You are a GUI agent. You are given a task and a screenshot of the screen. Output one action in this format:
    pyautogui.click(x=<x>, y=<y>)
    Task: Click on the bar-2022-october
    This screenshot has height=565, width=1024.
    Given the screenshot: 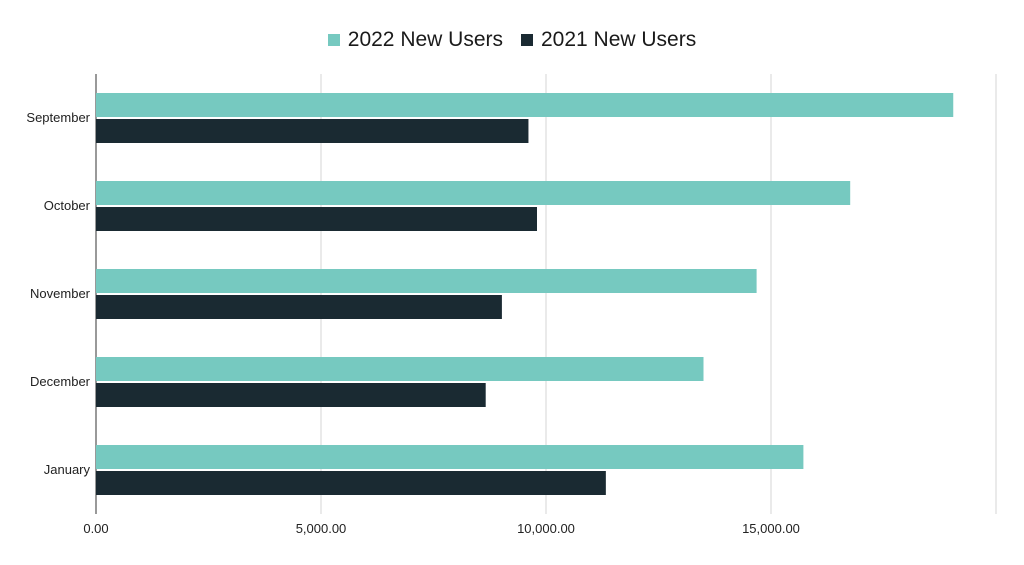 What is the action you would take?
    pyautogui.click(x=473, y=193)
    